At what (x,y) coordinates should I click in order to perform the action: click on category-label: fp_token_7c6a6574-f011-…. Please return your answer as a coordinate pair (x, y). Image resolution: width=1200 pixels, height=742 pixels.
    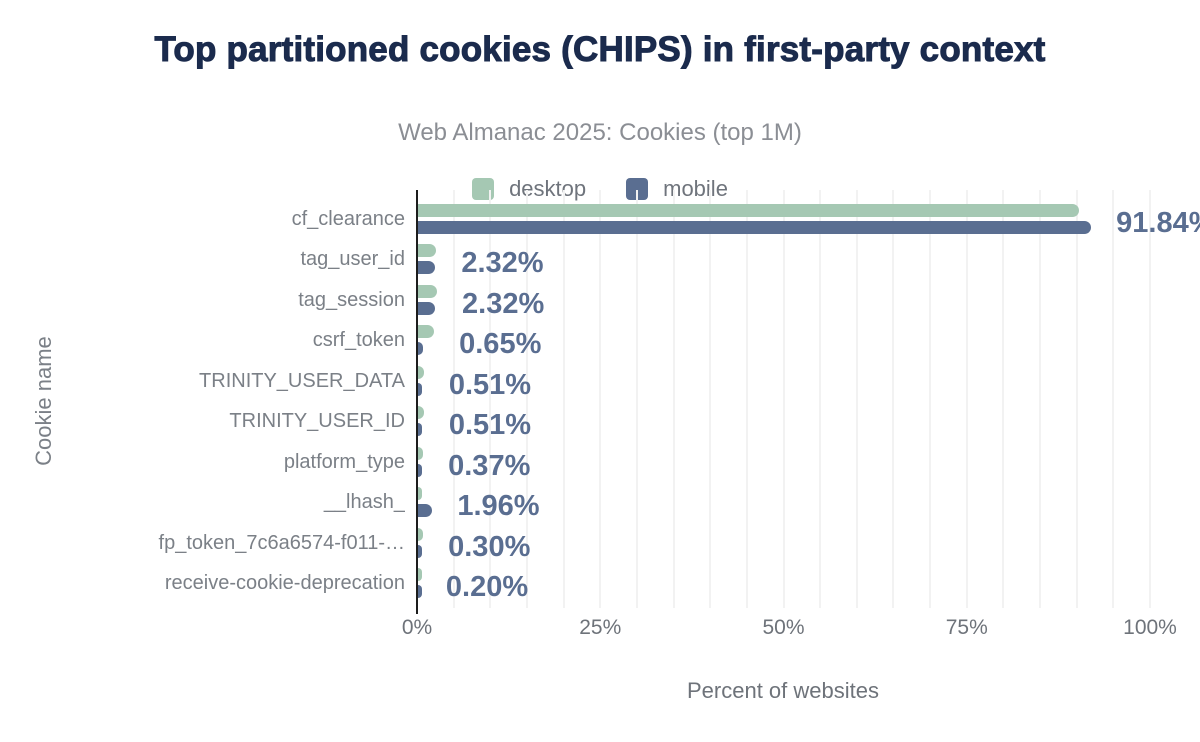
    Looking at the image, I should click on (281, 542).